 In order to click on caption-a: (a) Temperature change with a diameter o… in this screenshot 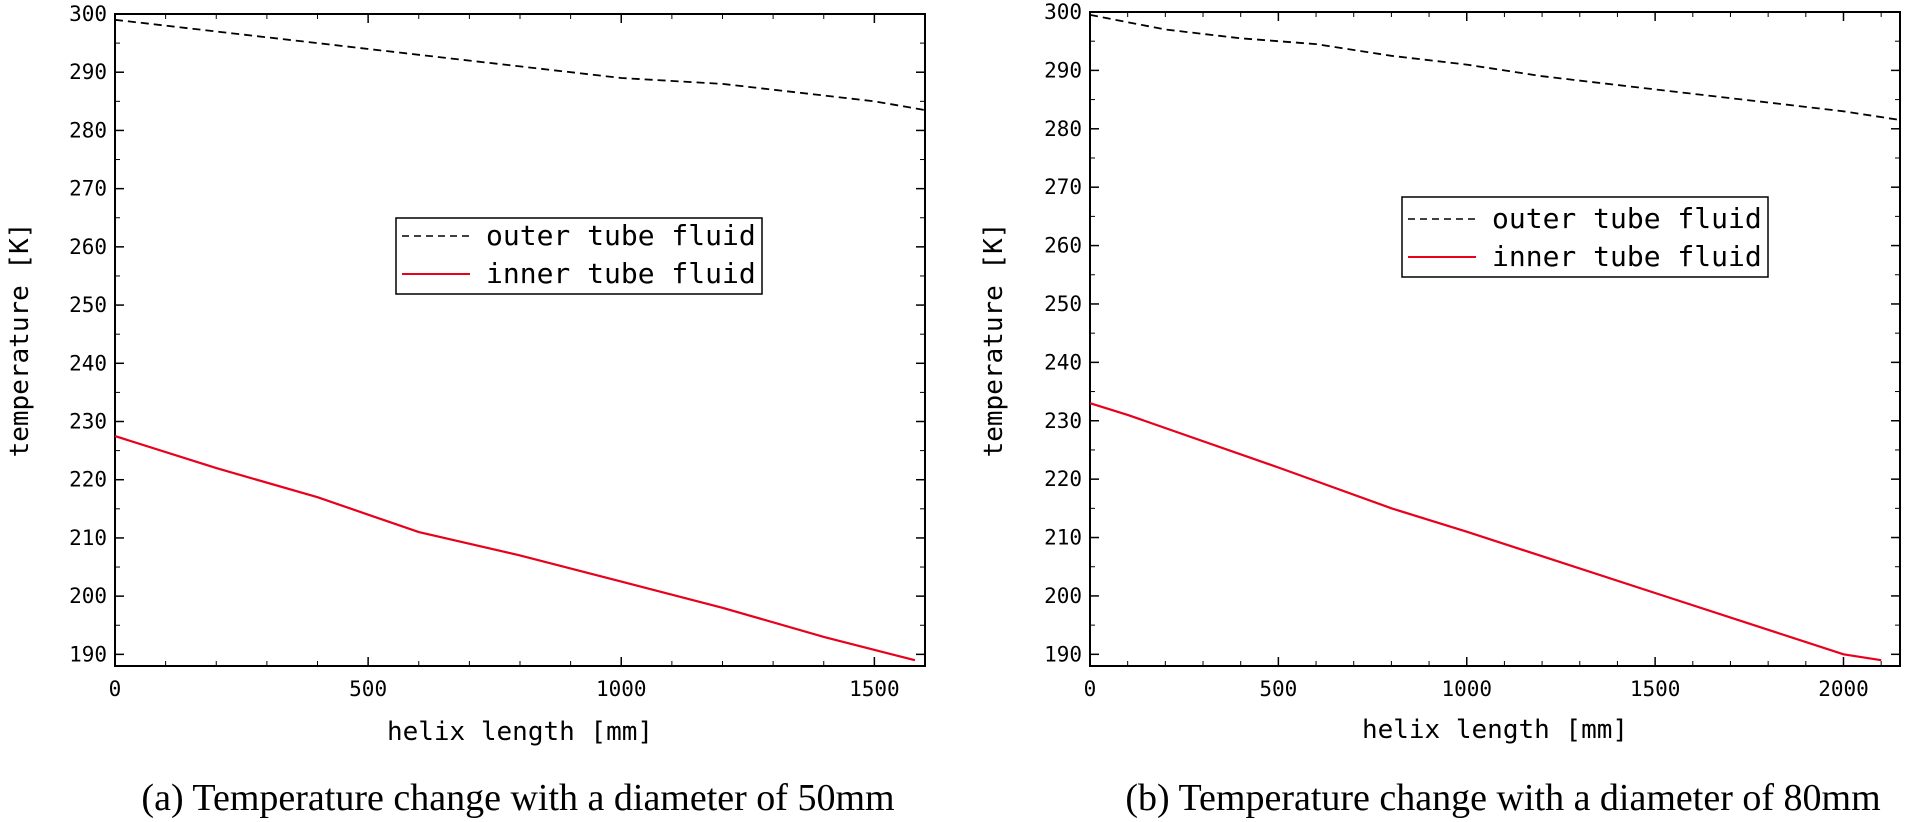, I will do `click(517, 798)`.